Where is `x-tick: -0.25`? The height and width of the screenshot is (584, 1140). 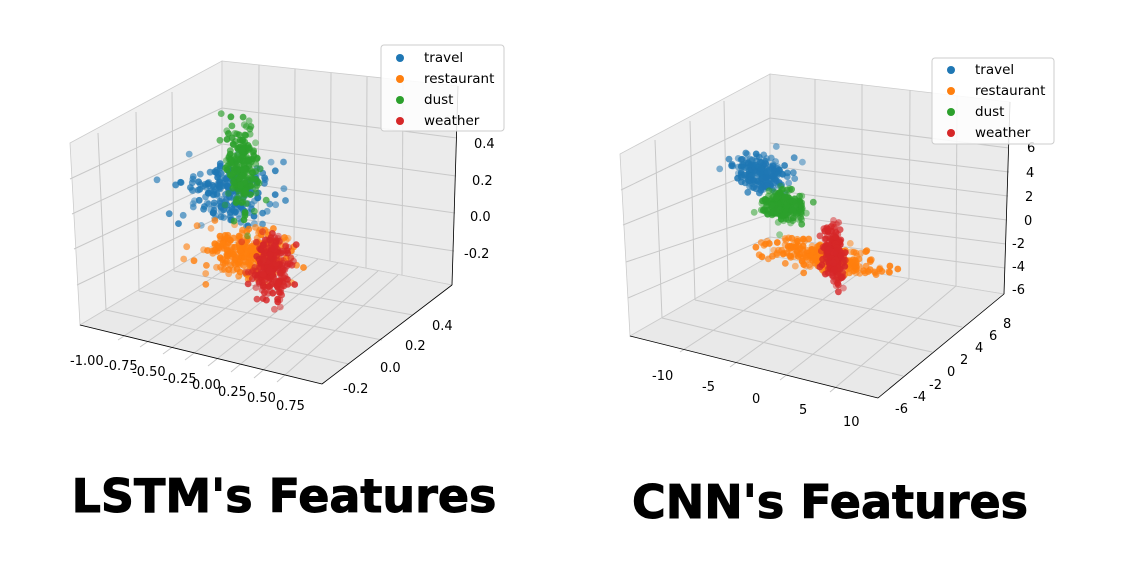
x-tick: -0.25 is located at coordinates (180, 379).